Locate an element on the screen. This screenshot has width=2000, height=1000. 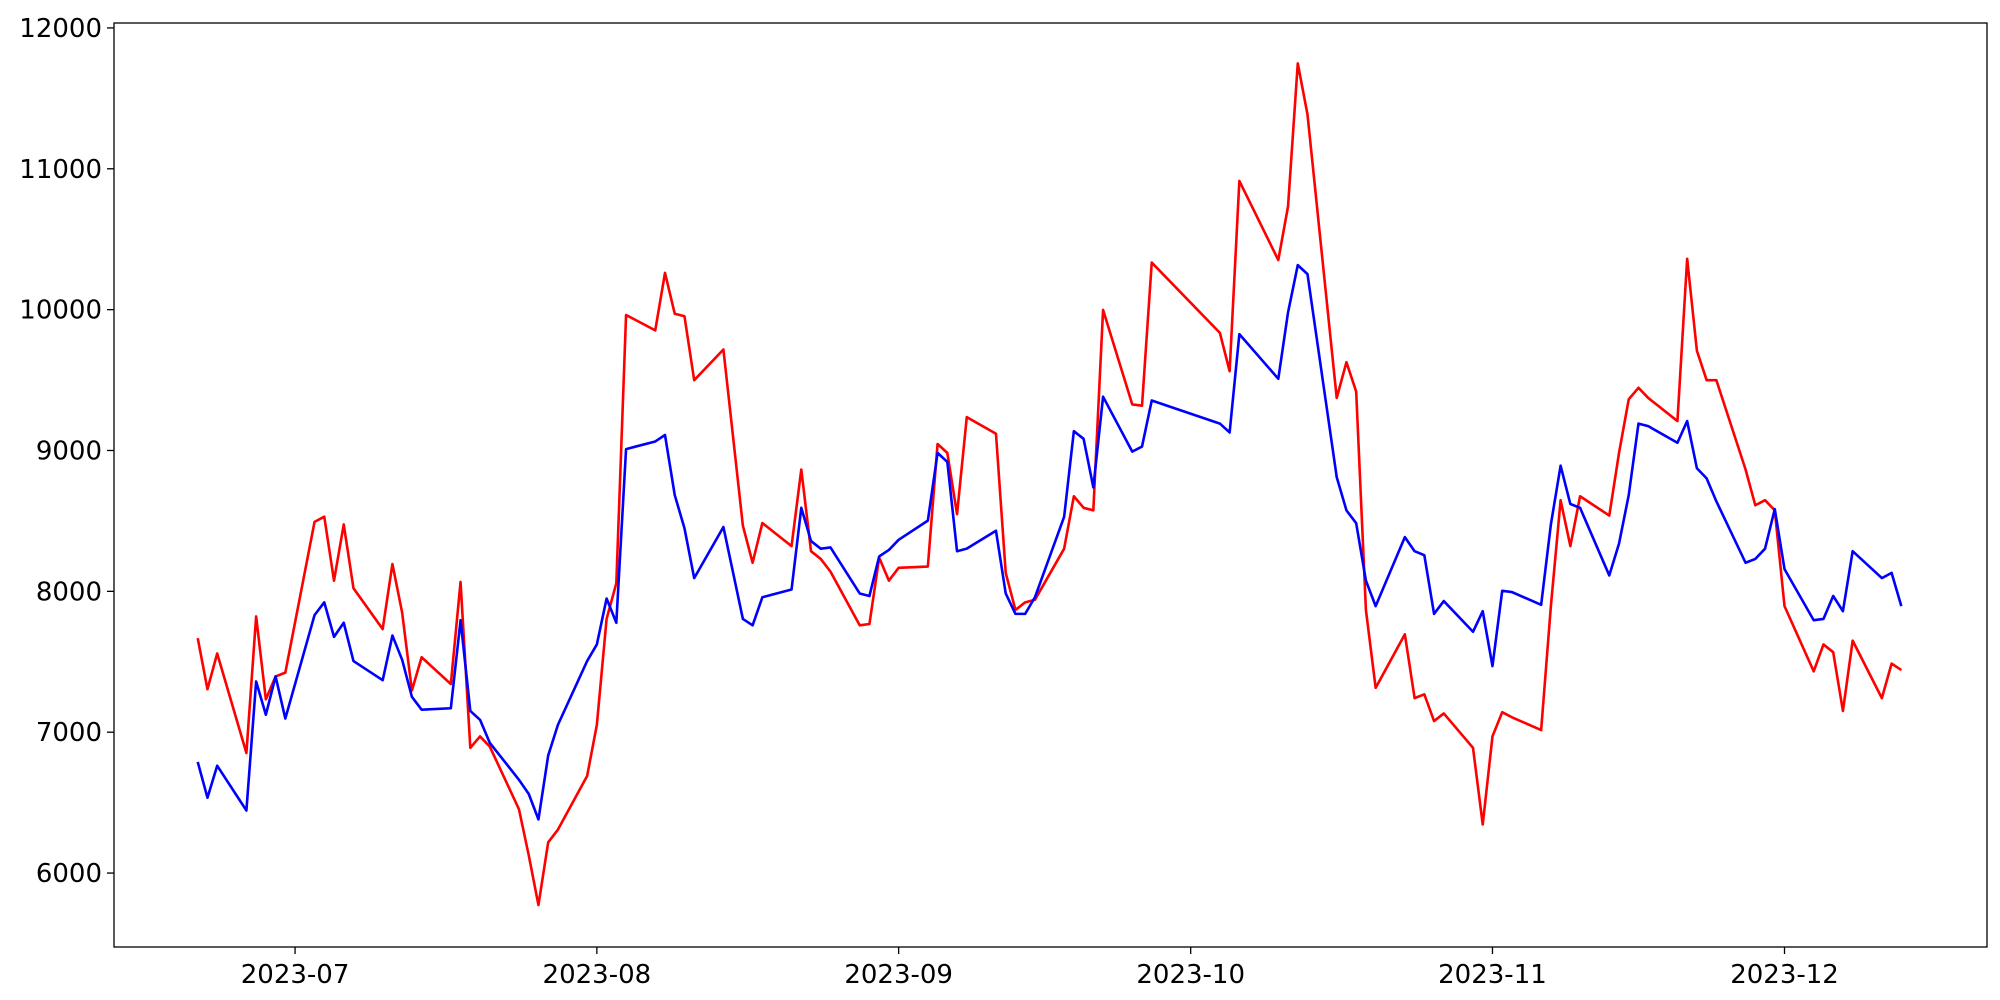
y-tick-label: 10000 is located at coordinates (60, 311).